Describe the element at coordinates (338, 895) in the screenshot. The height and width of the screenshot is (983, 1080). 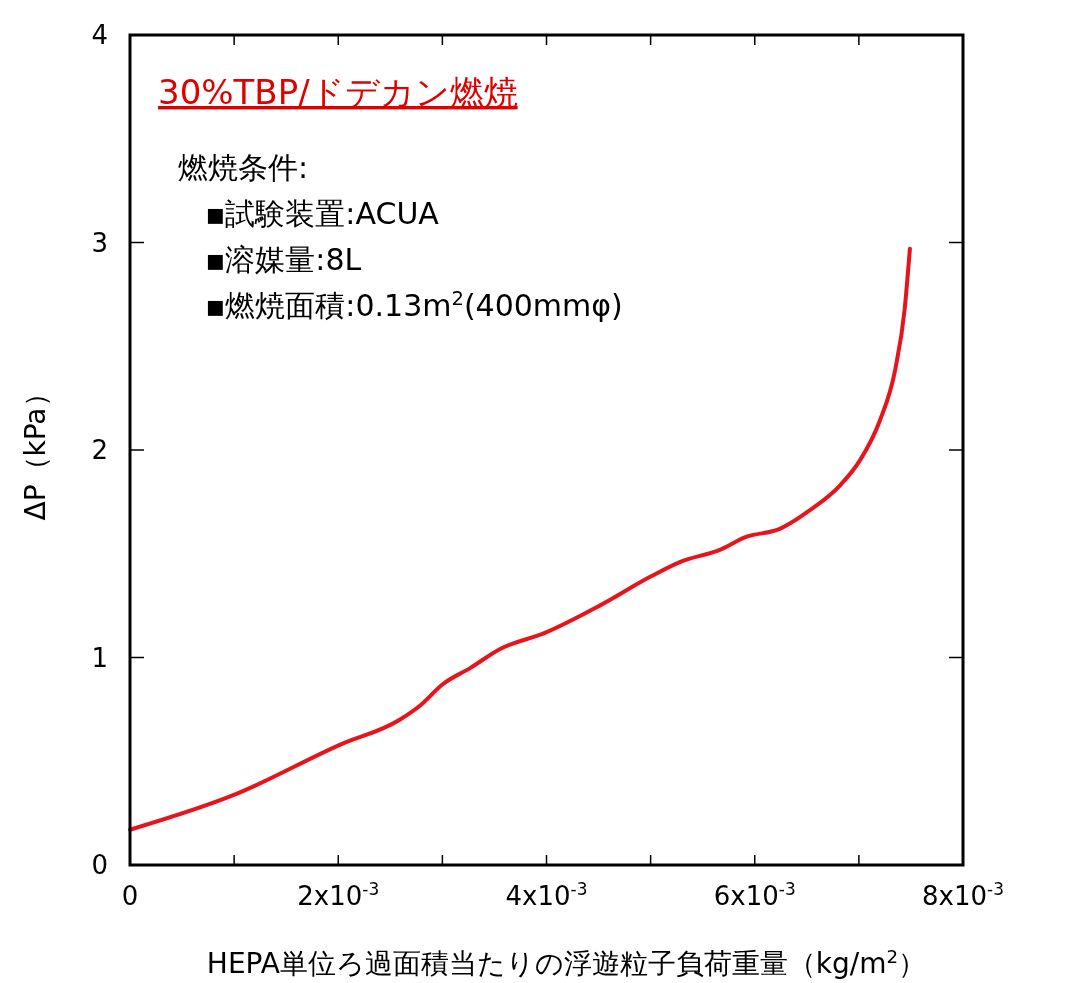
I see `x-tick-label: 2x10$^{-3}$` at that location.